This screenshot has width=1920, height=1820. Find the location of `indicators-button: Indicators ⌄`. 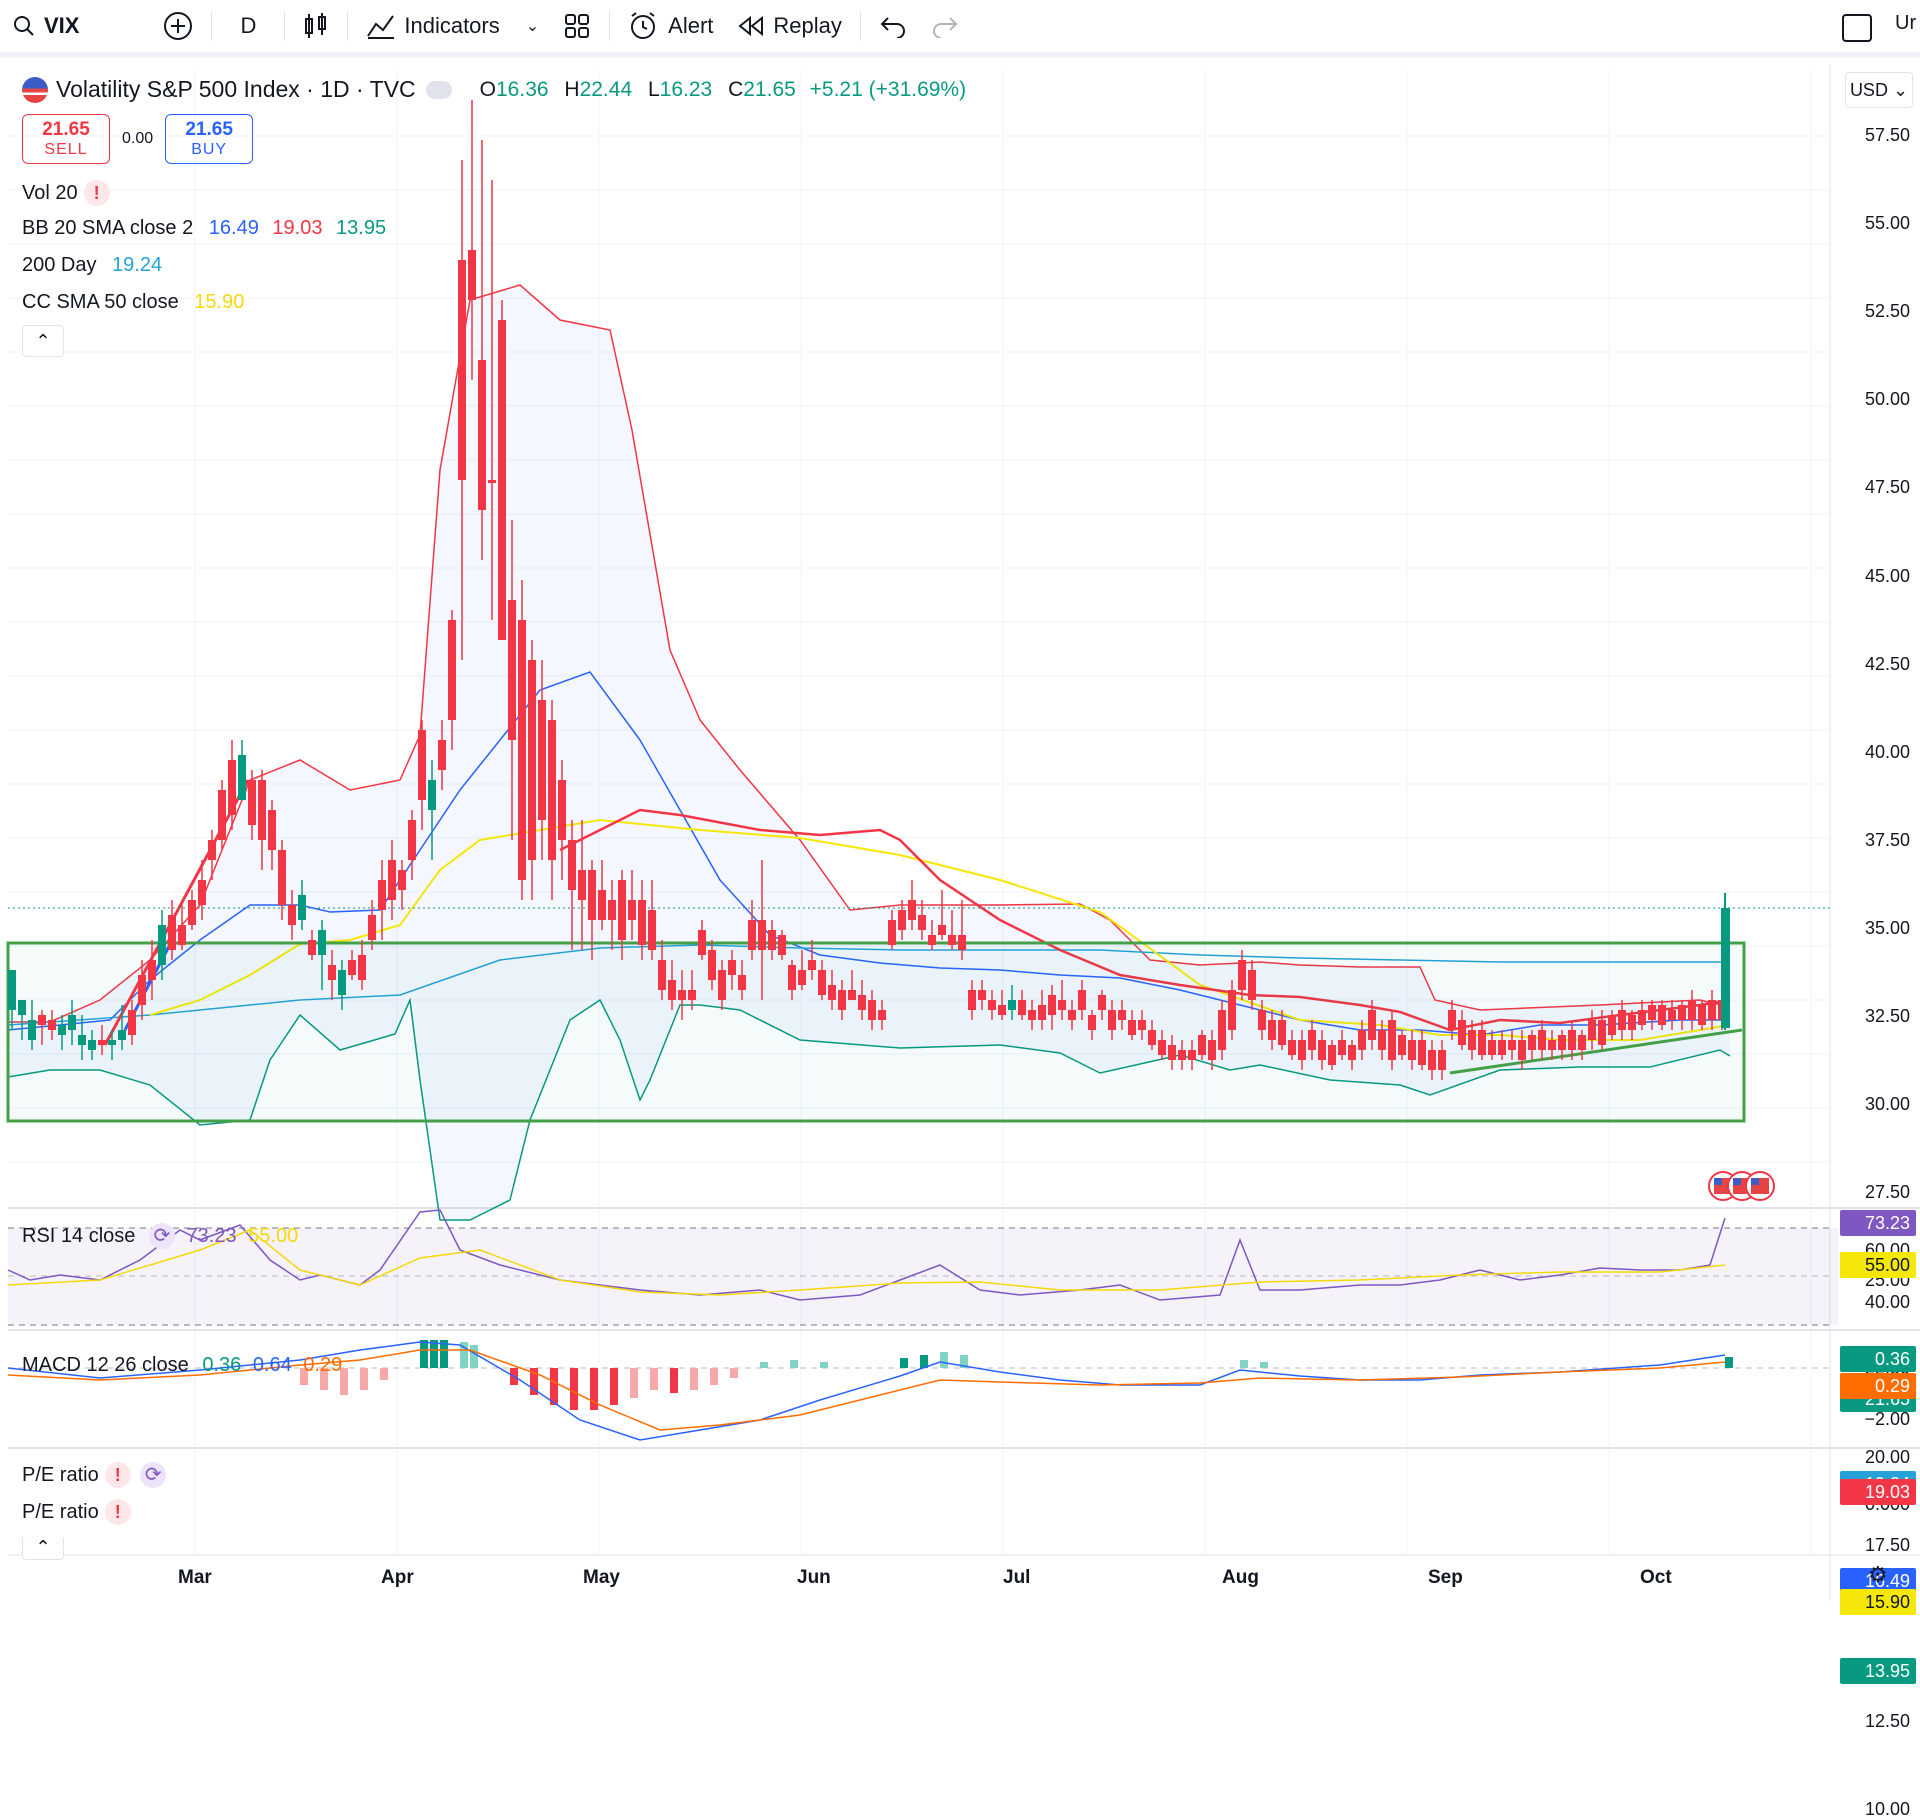

indicators-button: Indicators ⌄ is located at coordinates (452, 26).